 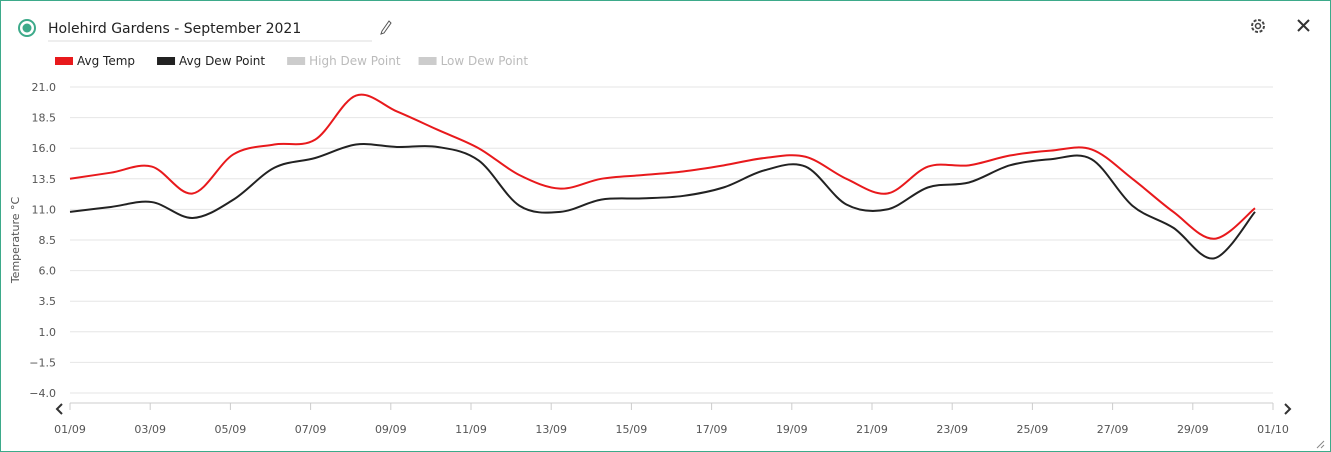 I want to click on y-tick-label: 3.5, so click(x=48, y=301).